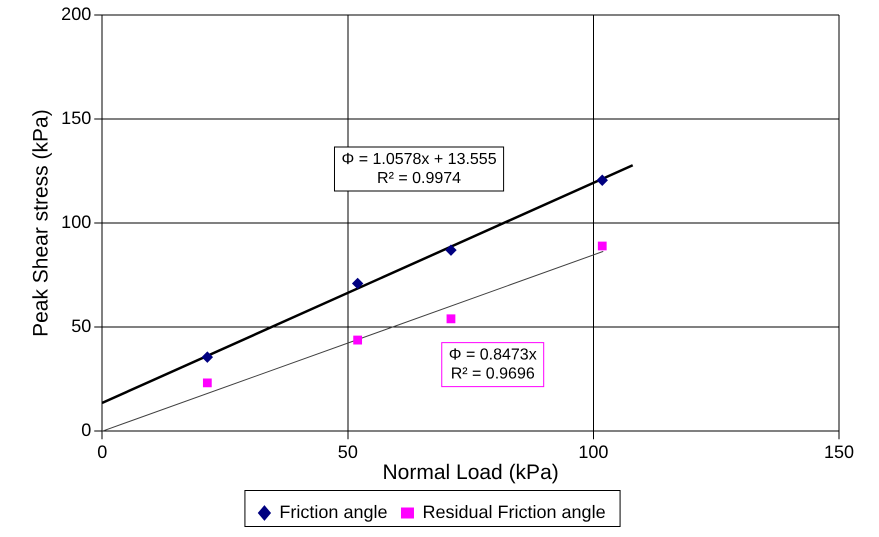  Describe the element at coordinates (76, 118) in the screenshot. I see `y-tick-label: 150` at that location.